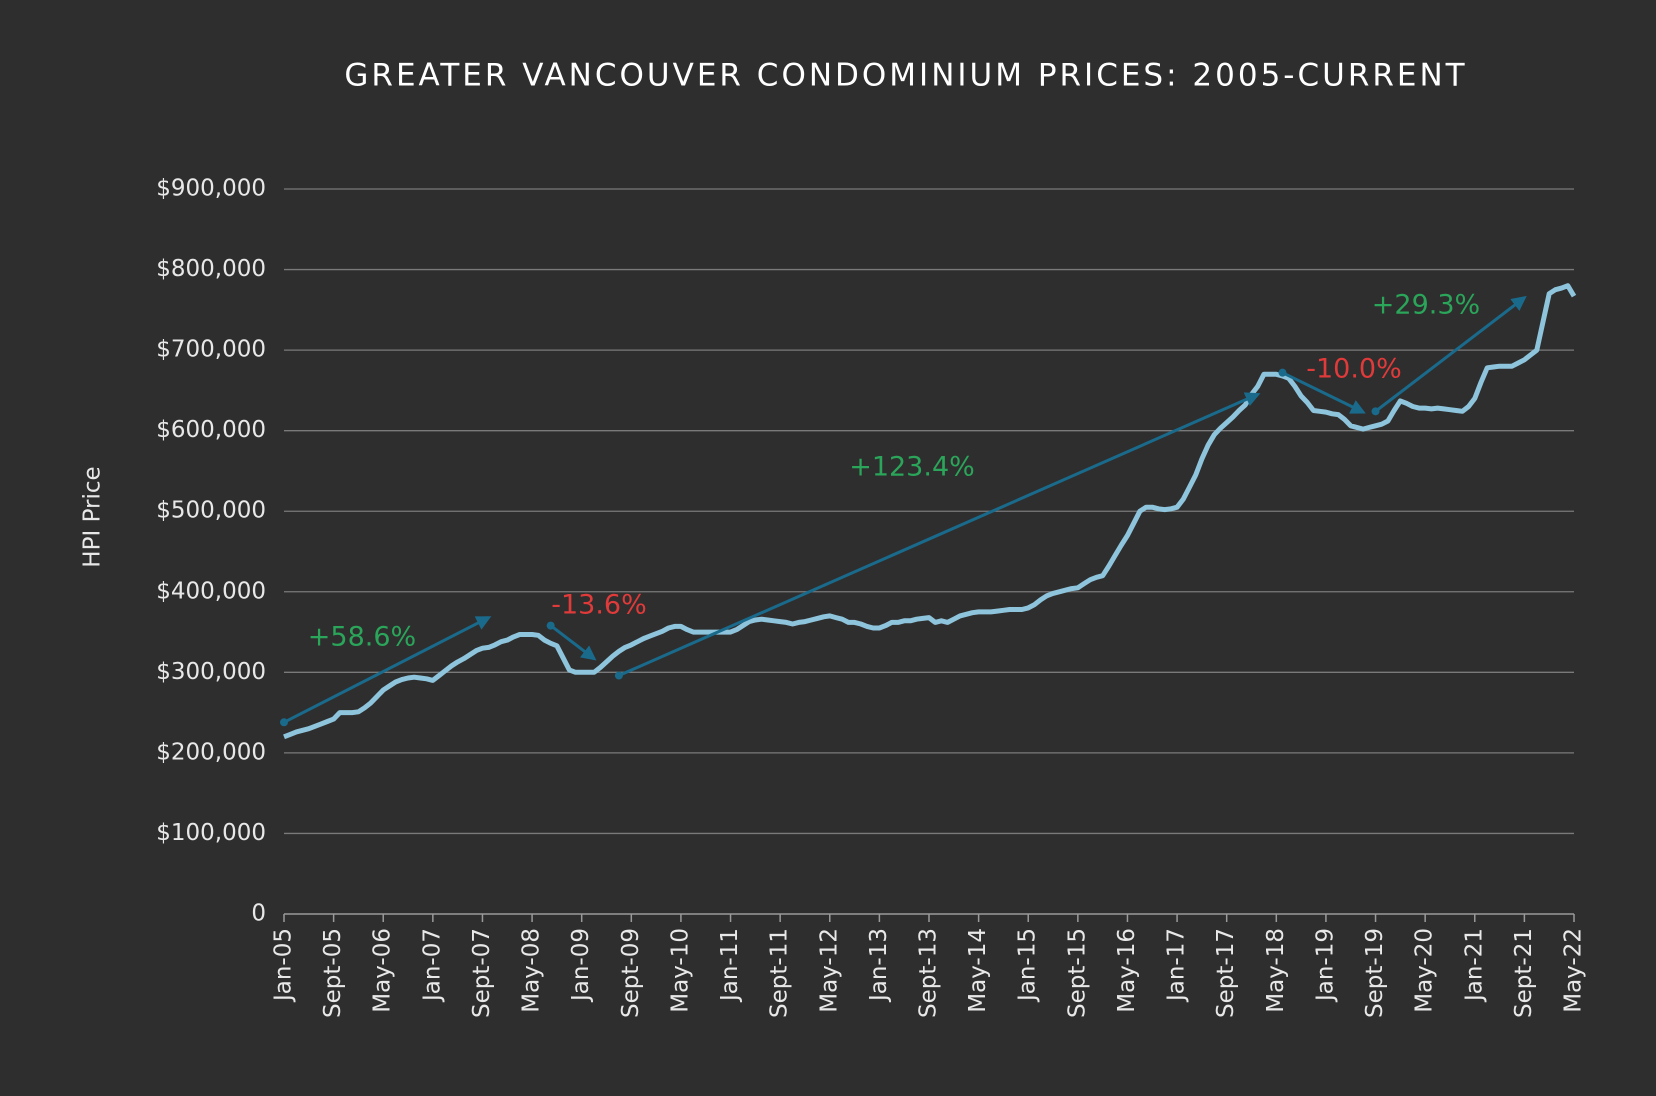  I want to click on x-tick-label: May-14, so click(978, 970).